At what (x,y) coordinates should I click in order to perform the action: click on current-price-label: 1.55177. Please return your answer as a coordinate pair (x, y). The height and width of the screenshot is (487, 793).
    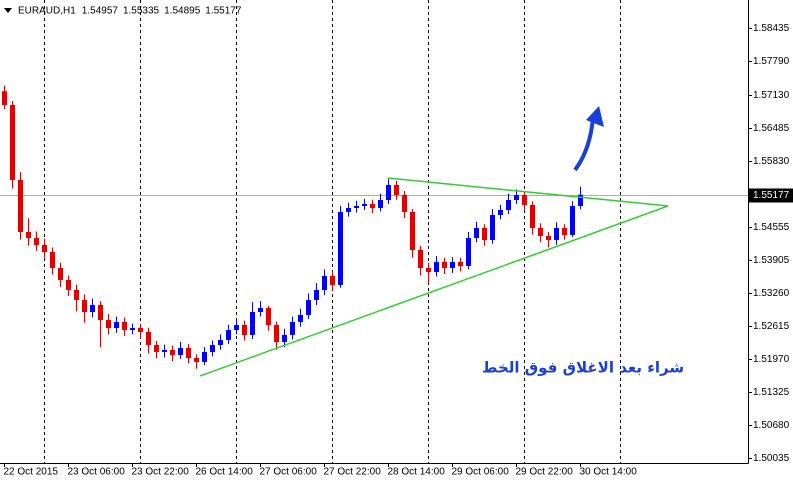
    Looking at the image, I should click on (771, 195).